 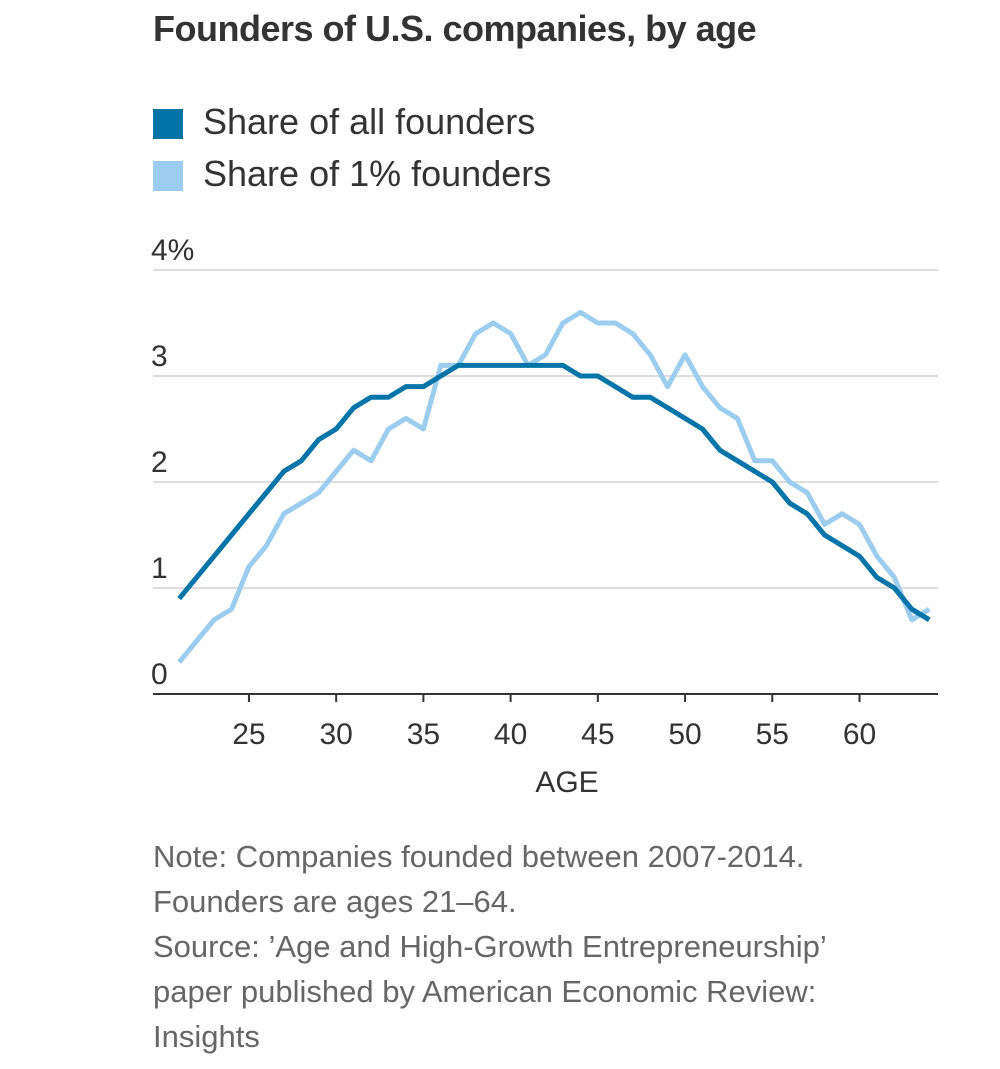 What do you see at coordinates (377, 173) in the screenshot?
I see `legend-label-1pct-founders: Share of 1% founders` at bounding box center [377, 173].